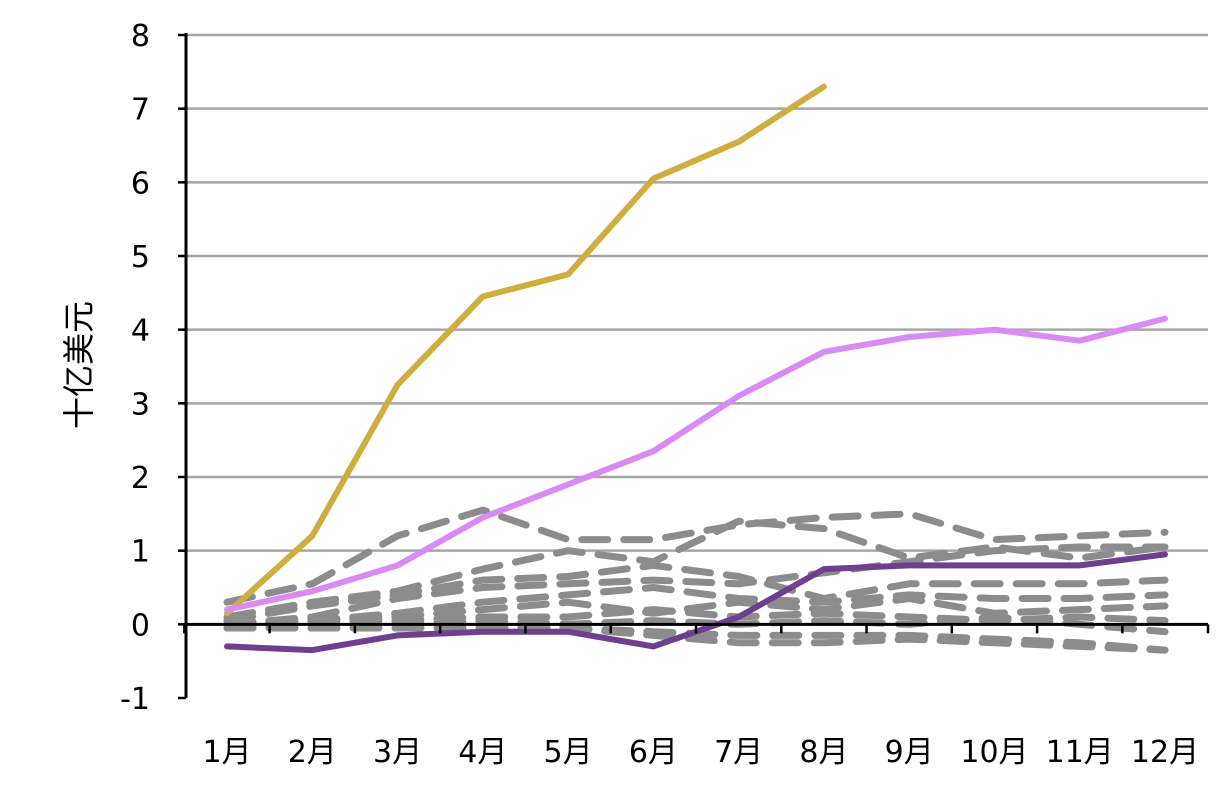  Describe the element at coordinates (1165, 752) in the screenshot. I see `x-tick-label: 12月` at that location.